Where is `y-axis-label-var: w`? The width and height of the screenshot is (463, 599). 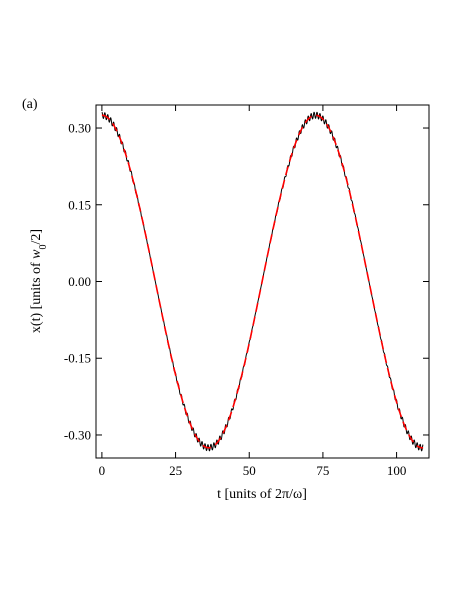 y-axis-label-var: w is located at coordinates (36, 254).